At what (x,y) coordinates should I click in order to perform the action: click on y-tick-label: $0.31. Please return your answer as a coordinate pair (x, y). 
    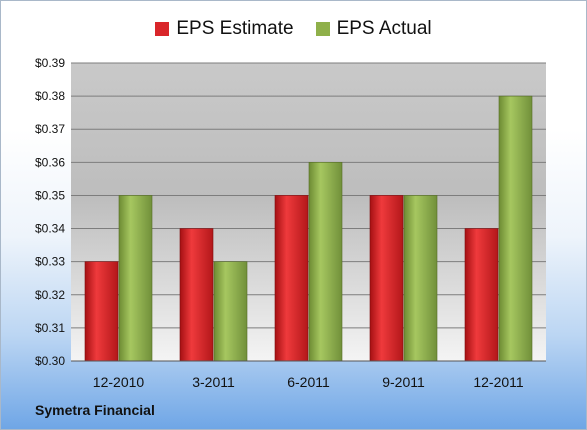
    Looking at the image, I should click on (50, 328).